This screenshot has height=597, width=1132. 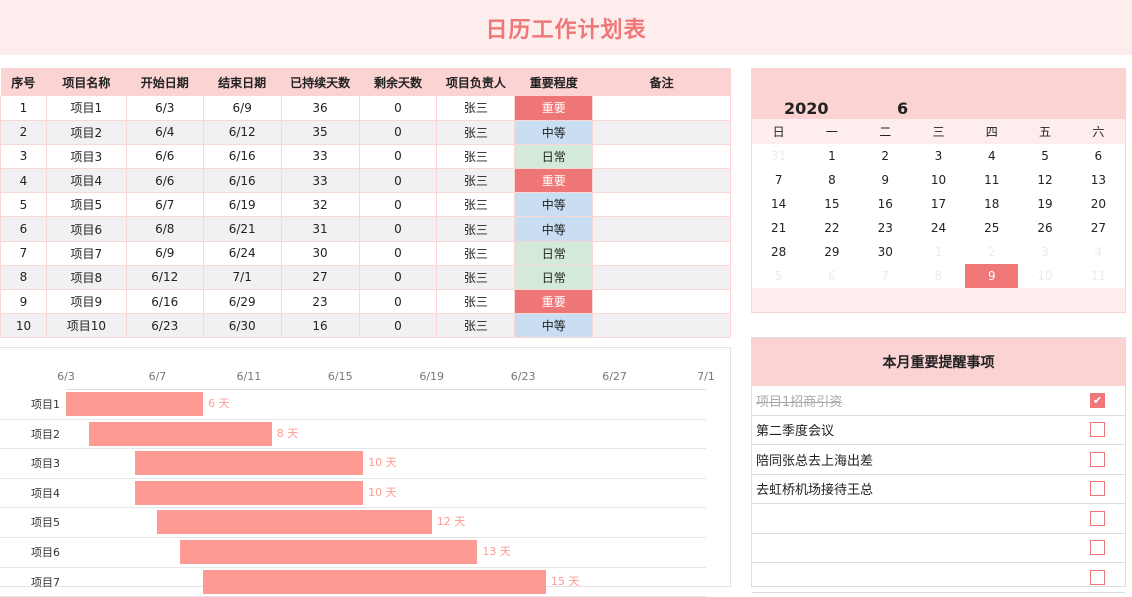 I want to click on cell-no: 10, so click(x=23, y=326).